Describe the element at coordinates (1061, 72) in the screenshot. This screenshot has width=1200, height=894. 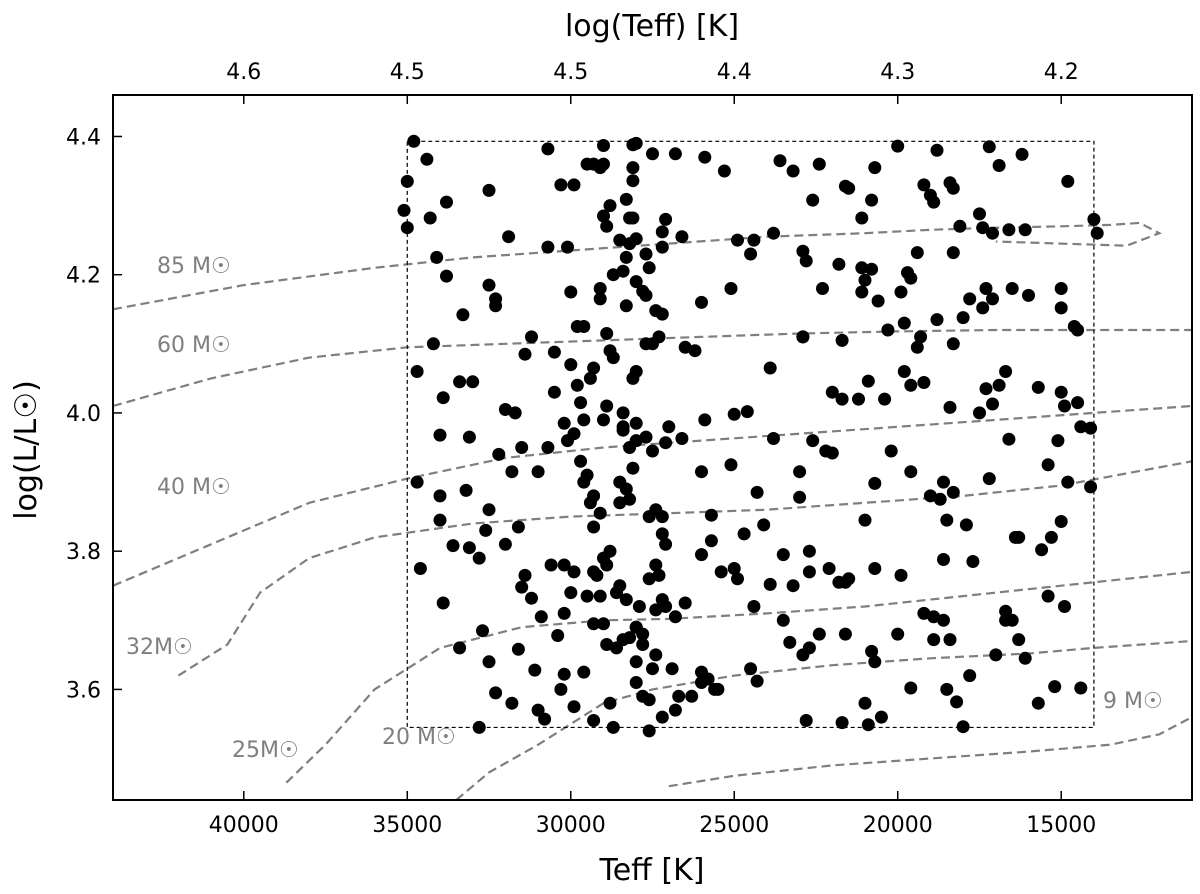
I see `top-tick-label: 4.2` at that location.